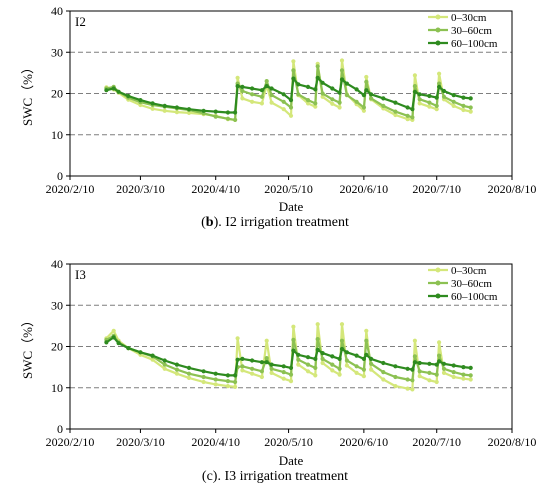  What do you see at coordinates (275, 476) in the screenshot?
I see `figure-caption: (c). I3 irrigation treatment` at bounding box center [275, 476].